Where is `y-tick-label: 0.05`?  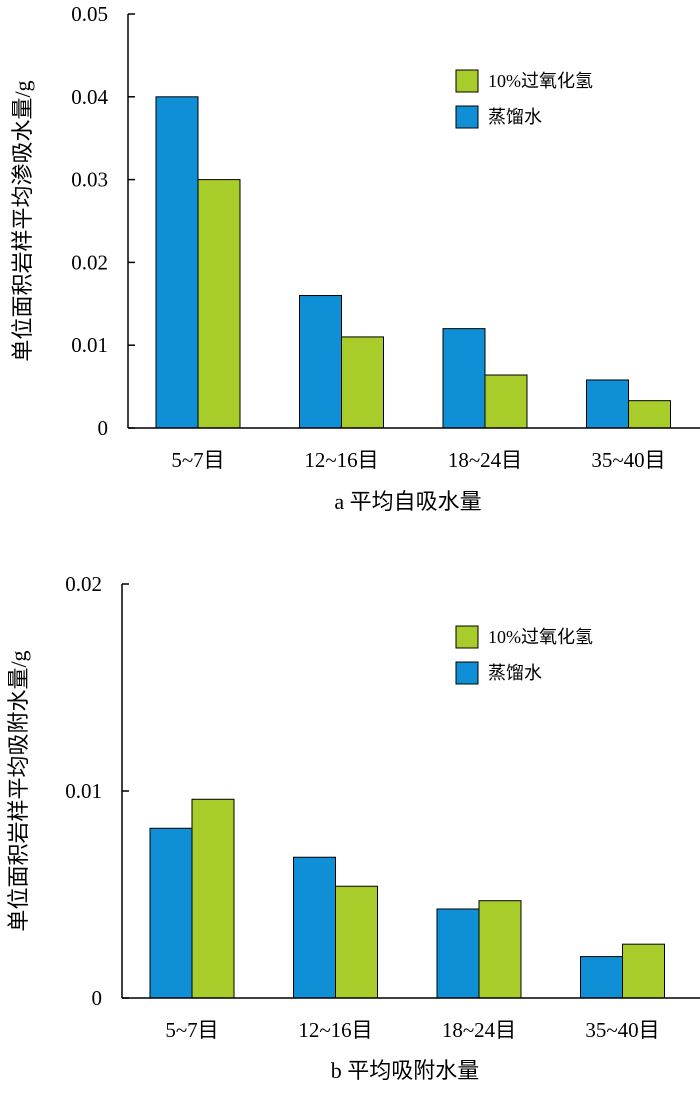
y-tick-label: 0.05 is located at coordinates (89, 14).